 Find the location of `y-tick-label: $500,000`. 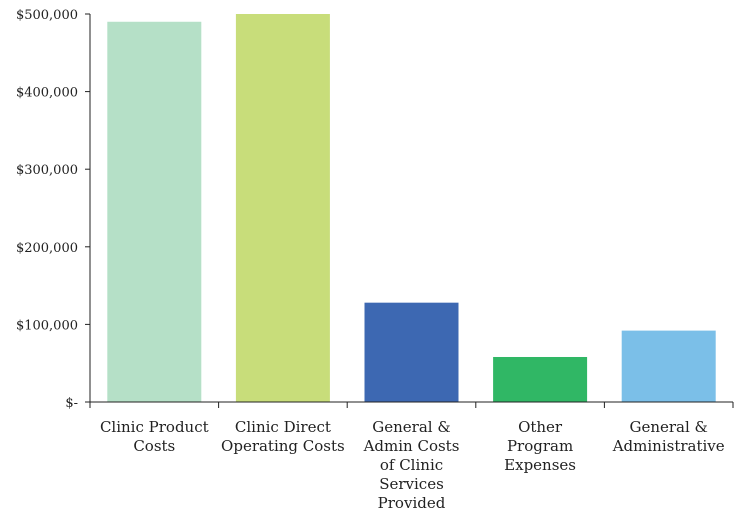

y-tick-label: $500,000 is located at coordinates (47, 15).